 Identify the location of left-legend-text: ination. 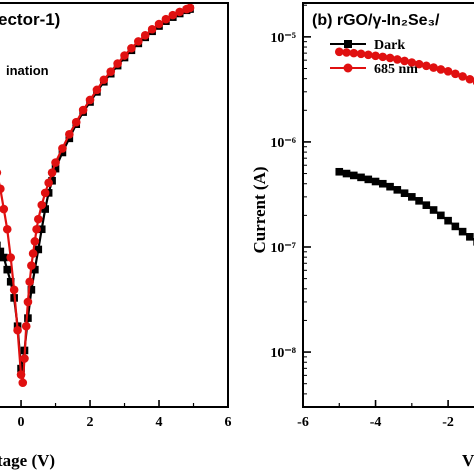
(27, 70).